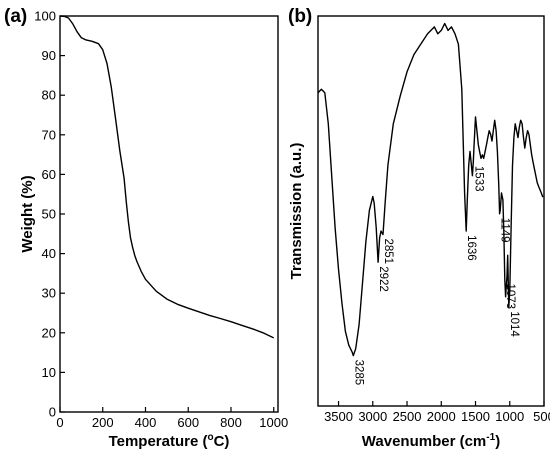 The image size is (550, 460). I want to click on panel-b-x-label-sup: -1, so click(490, 437).